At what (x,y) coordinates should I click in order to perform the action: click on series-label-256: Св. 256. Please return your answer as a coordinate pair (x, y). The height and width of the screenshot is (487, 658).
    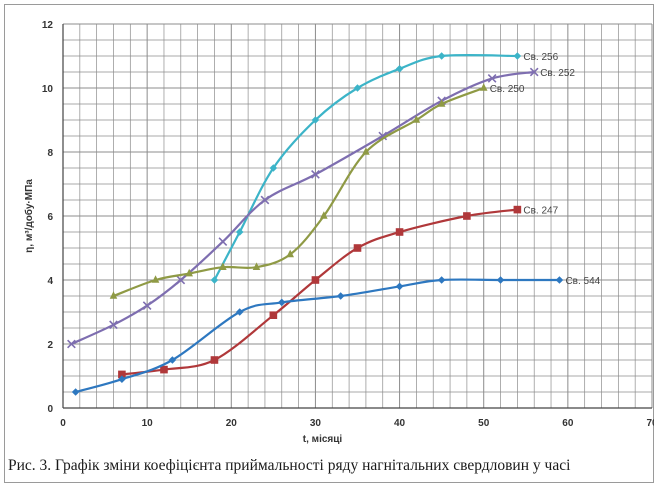
    Looking at the image, I should click on (540, 57).